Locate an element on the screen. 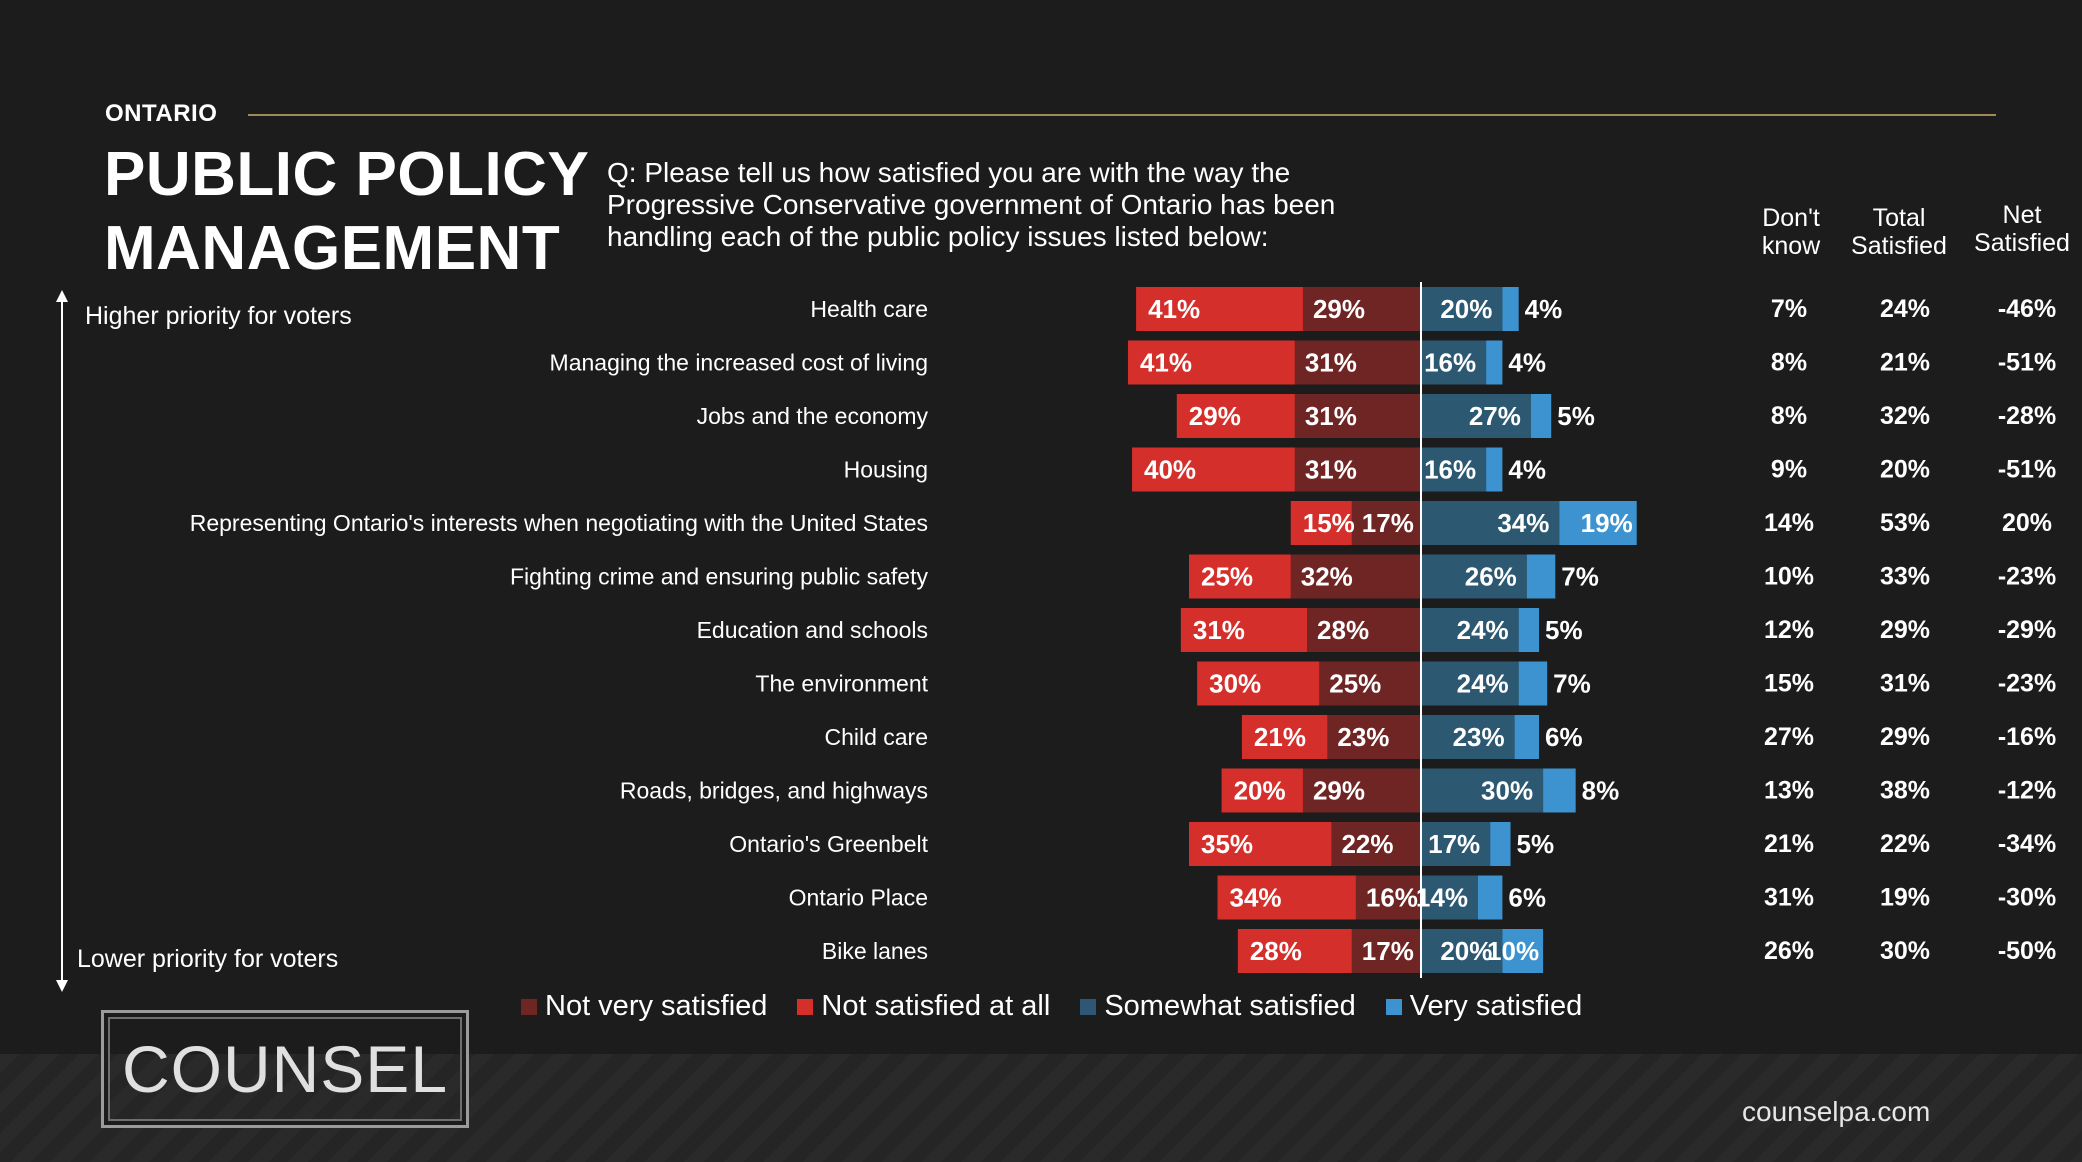  data-label-not-very: 16% is located at coordinates (1392, 898).